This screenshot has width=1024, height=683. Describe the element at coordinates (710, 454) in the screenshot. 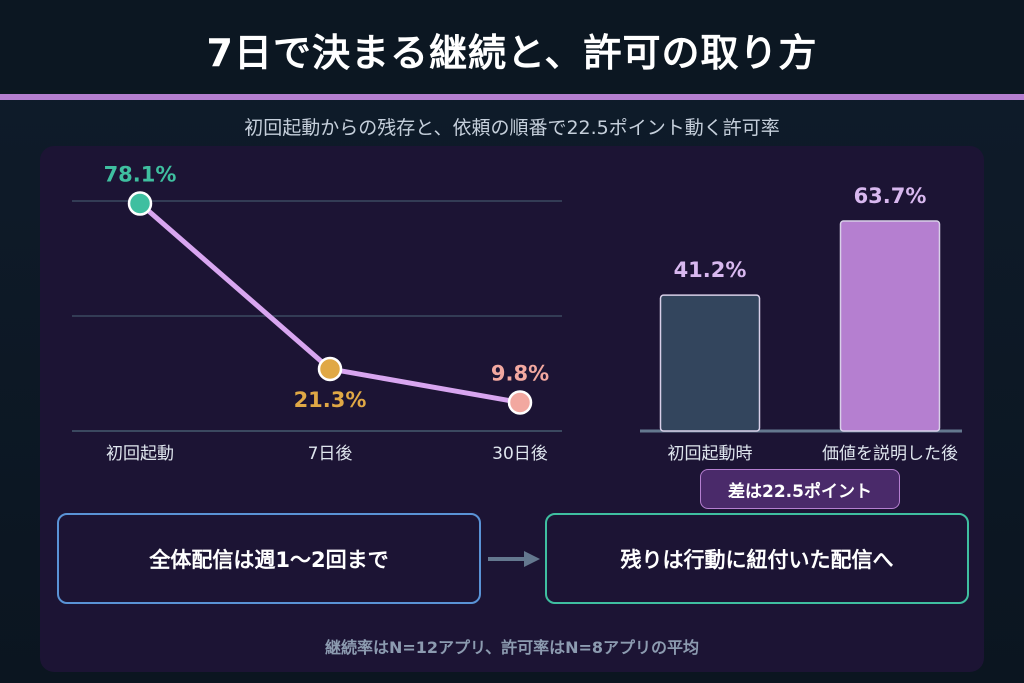

I see `bar-chart-category-label: 初回起動時` at that location.